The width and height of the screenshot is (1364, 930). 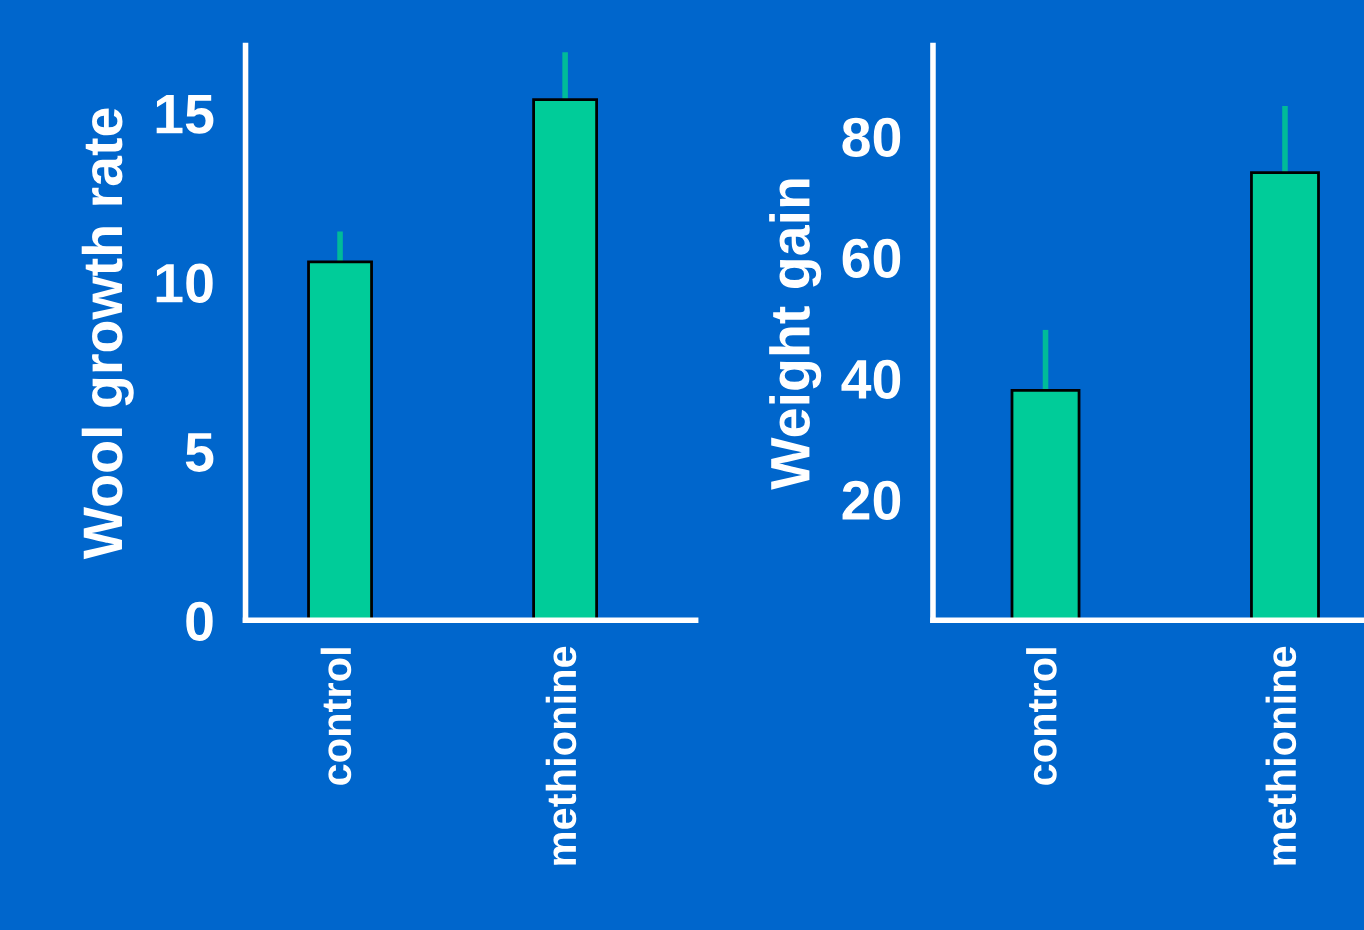 I want to click on y-tick-label: 5, so click(x=199, y=452).